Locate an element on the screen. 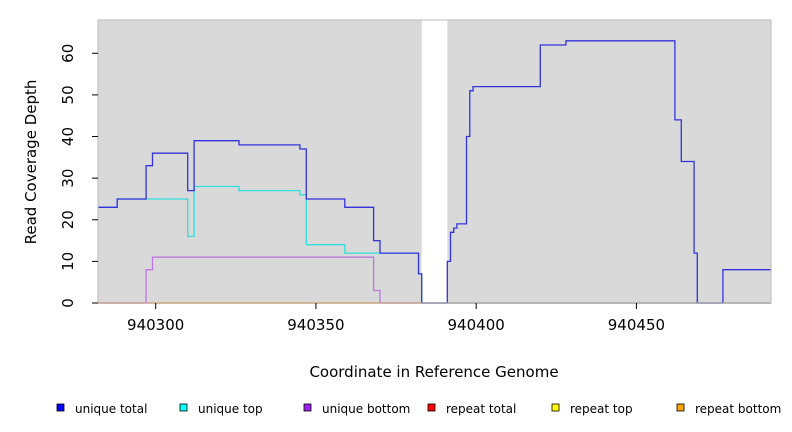  y-tick-label: 60 is located at coordinates (68, 53).